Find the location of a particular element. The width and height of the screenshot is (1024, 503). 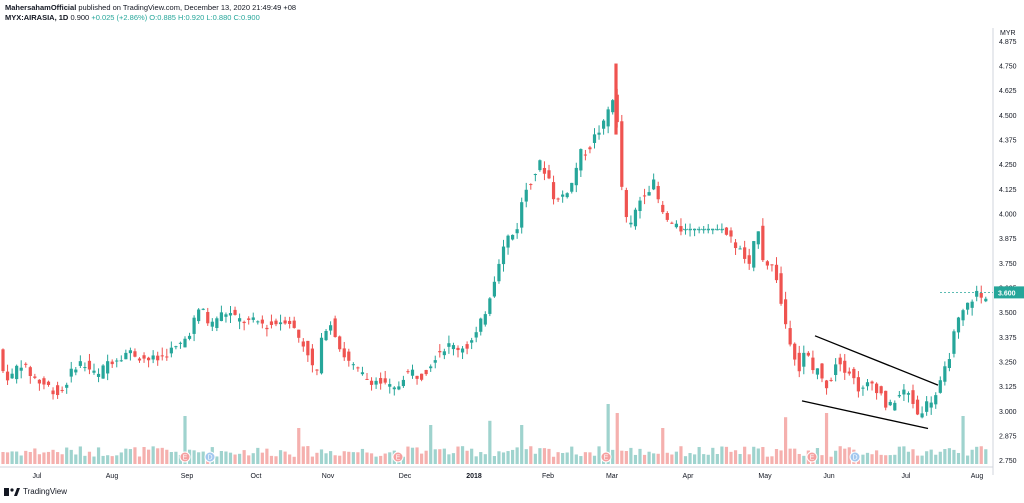

y-tick-label: 3.375 is located at coordinates (1008, 338).